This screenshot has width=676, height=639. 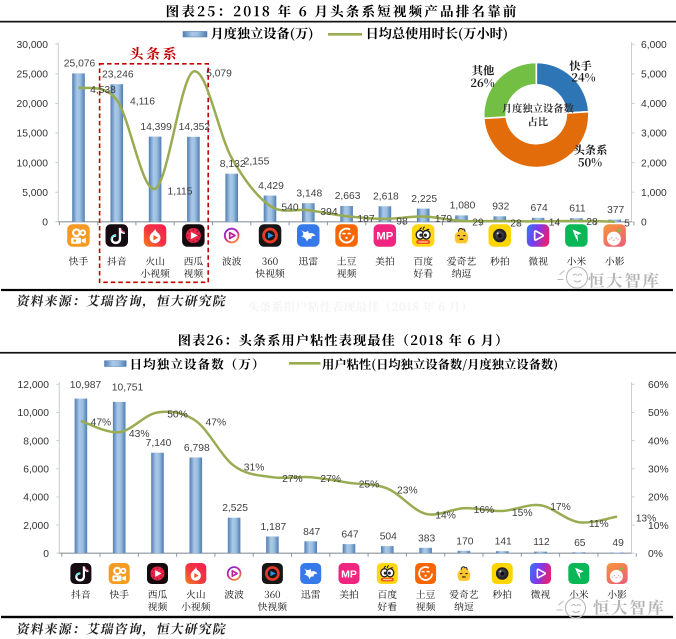 I want to click on svg-text: 30,000, so click(x=33, y=45).